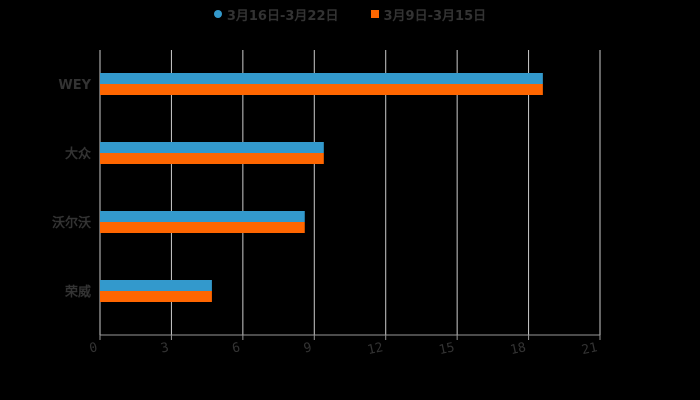 This screenshot has width=700, height=400. What do you see at coordinates (93, 348) in the screenshot?
I see `x-tick-label: 0` at bounding box center [93, 348].